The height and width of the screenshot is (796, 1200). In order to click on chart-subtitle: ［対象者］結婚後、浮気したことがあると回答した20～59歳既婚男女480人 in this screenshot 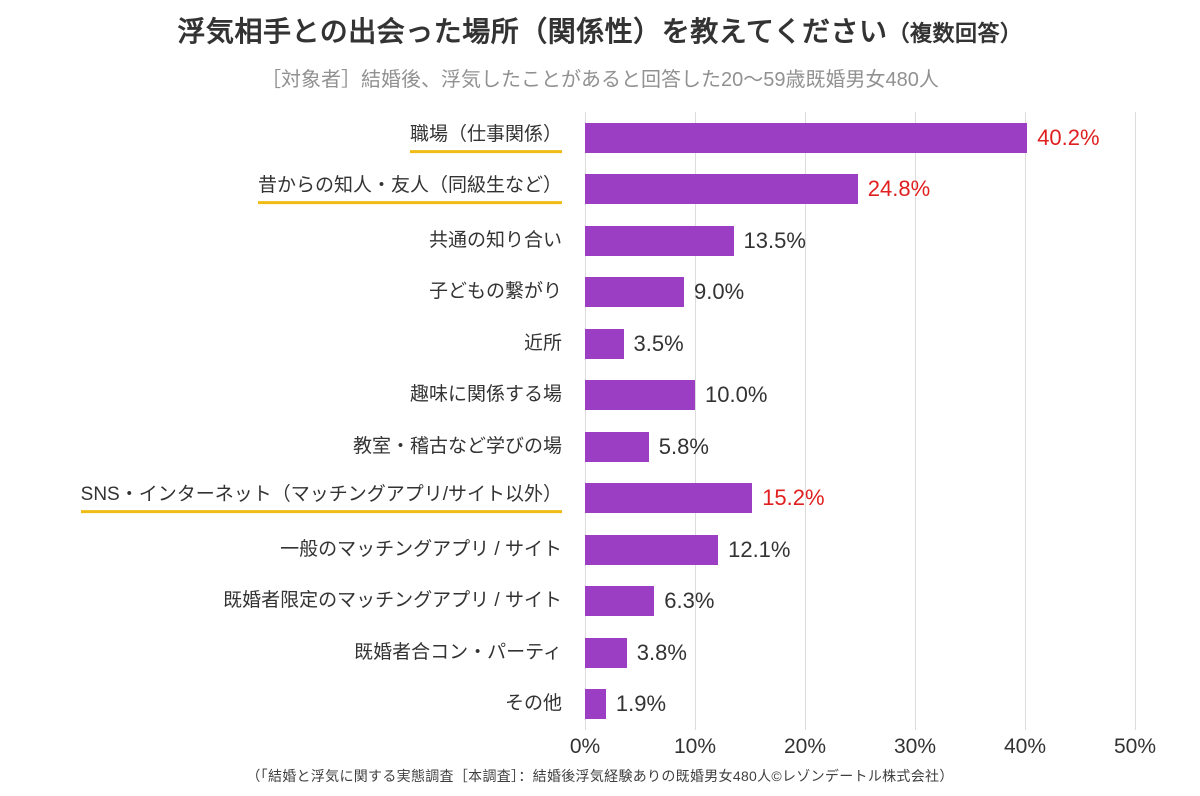, I will do `click(600, 80)`.